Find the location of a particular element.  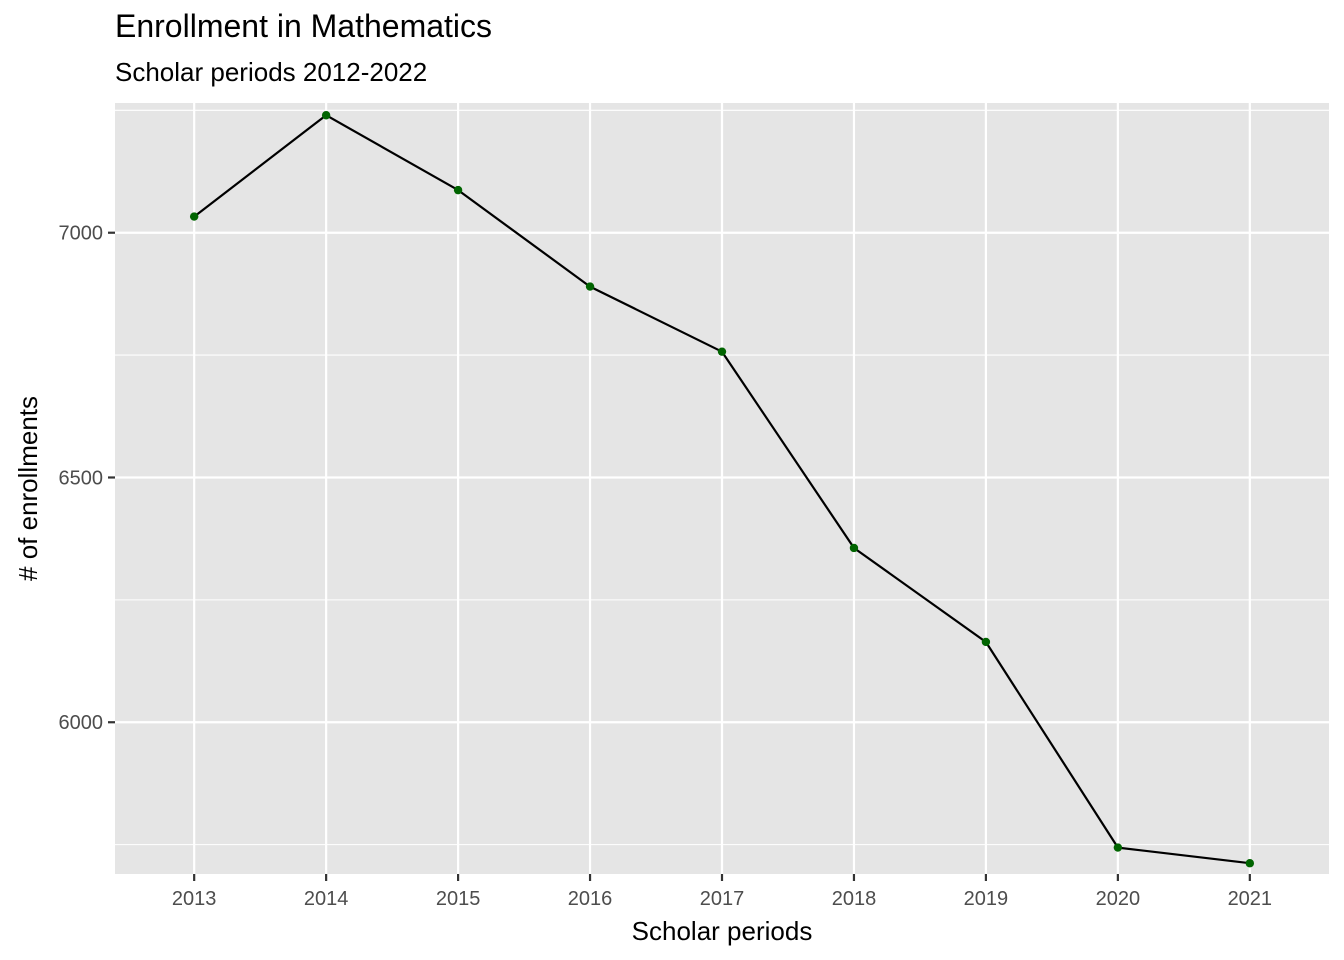

x-tick-label: 2020 is located at coordinates (1118, 899).